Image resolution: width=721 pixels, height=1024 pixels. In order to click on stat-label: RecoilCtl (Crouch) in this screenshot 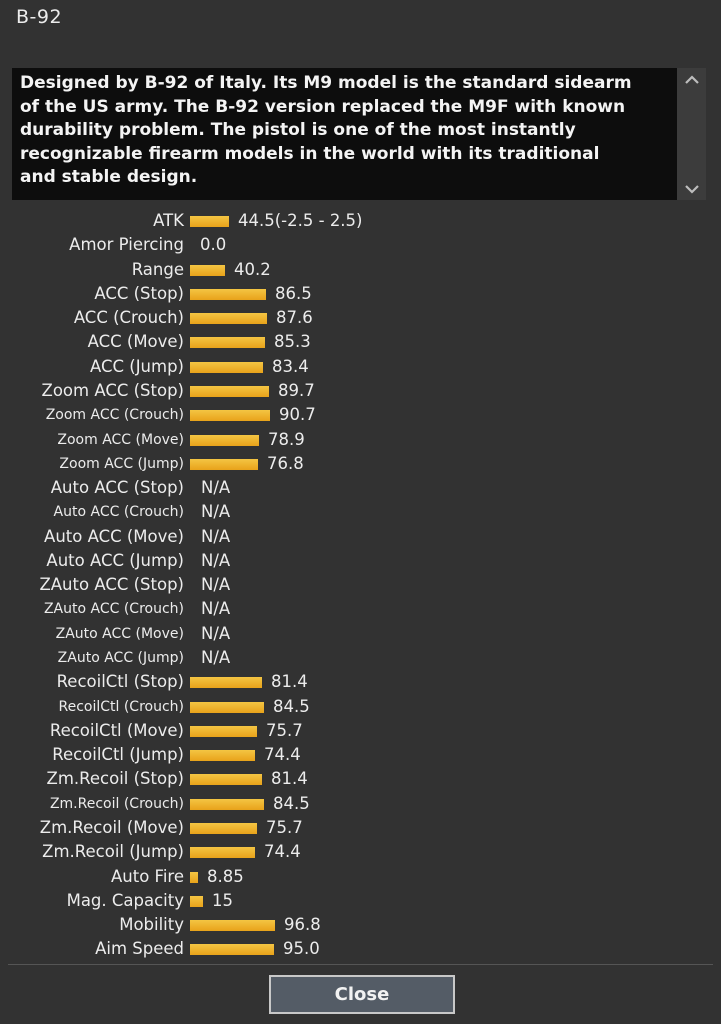, I will do `click(121, 706)`.